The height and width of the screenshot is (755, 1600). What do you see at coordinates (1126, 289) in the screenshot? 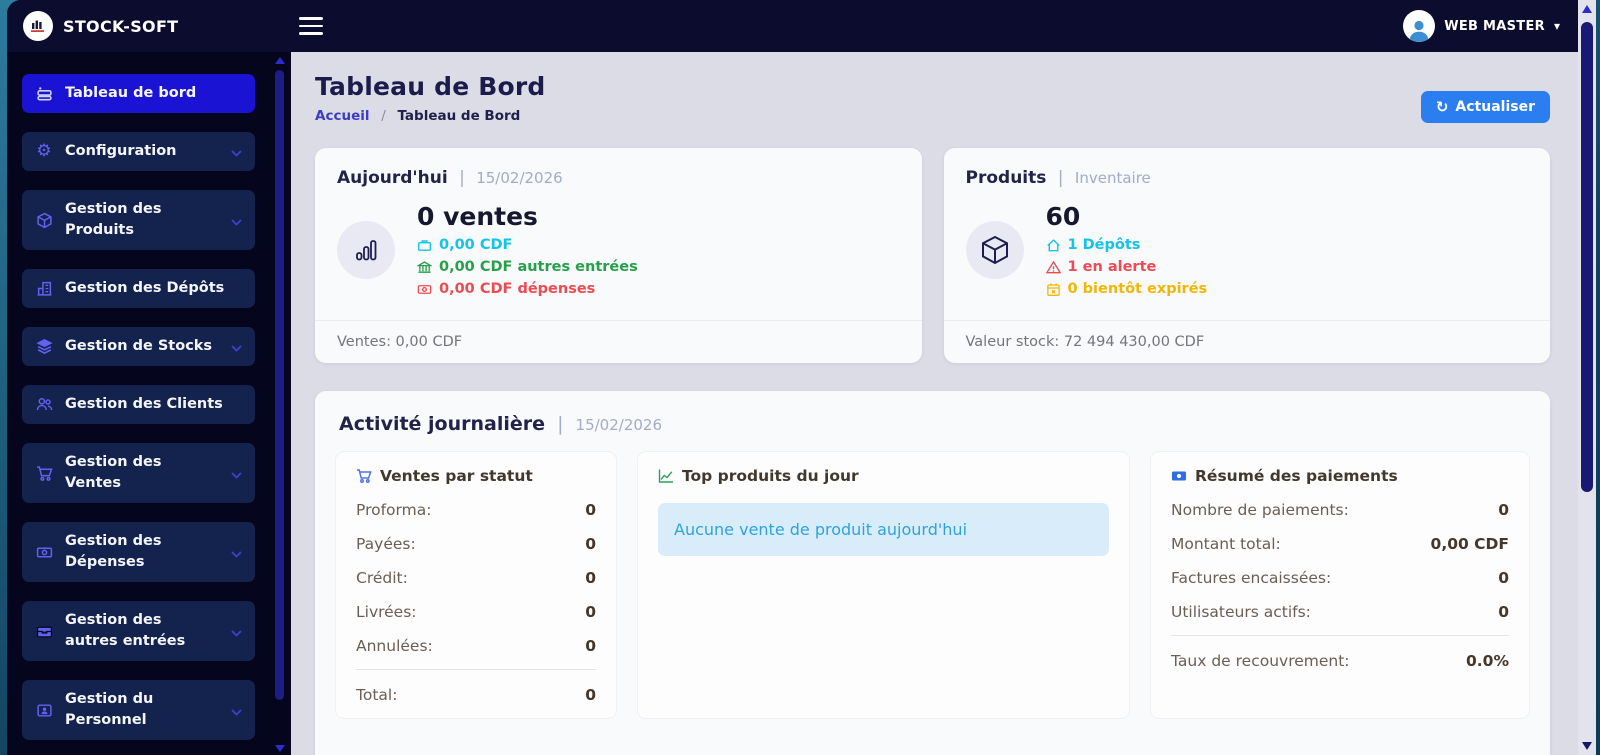
I see `products-expiring: 0 bientôt expirés` at bounding box center [1126, 289].